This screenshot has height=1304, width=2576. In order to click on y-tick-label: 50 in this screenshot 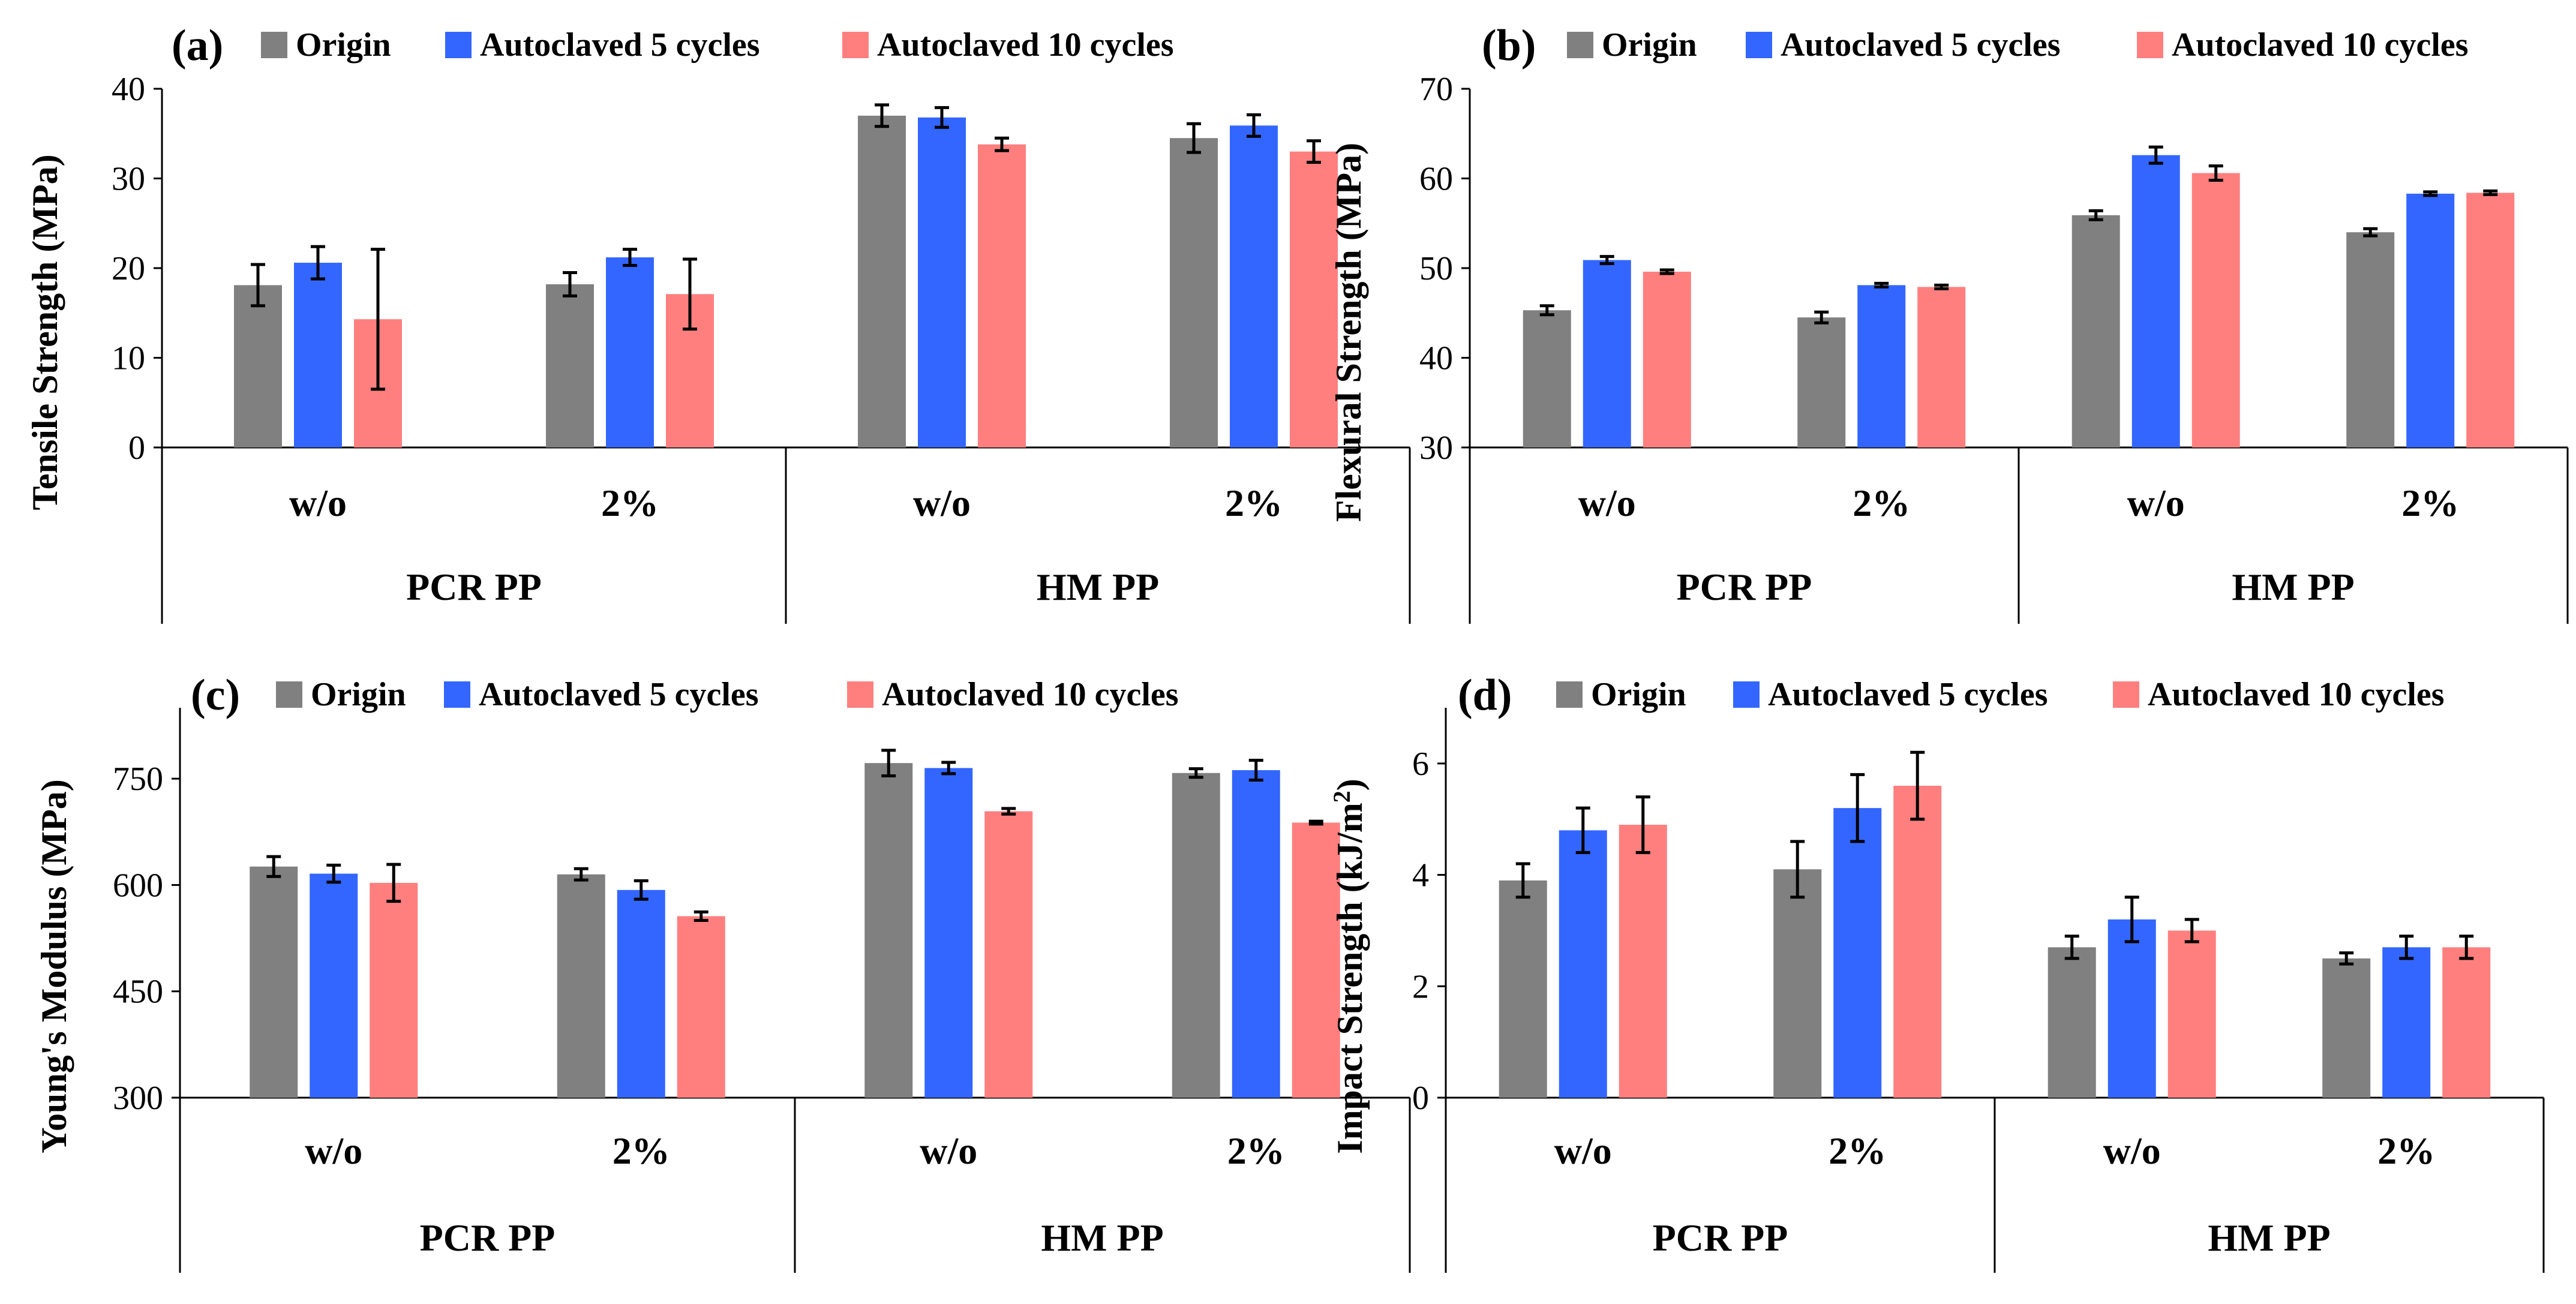, I will do `click(1436, 268)`.